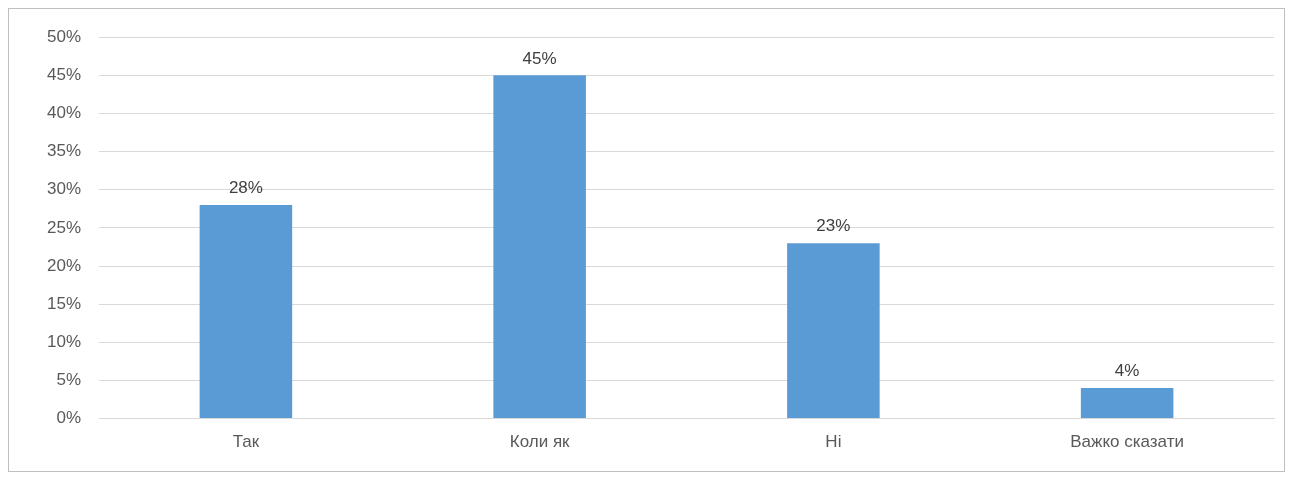 This screenshot has height=480, width=1293. What do you see at coordinates (833, 226) in the screenshot?
I see `data-label: 23%` at bounding box center [833, 226].